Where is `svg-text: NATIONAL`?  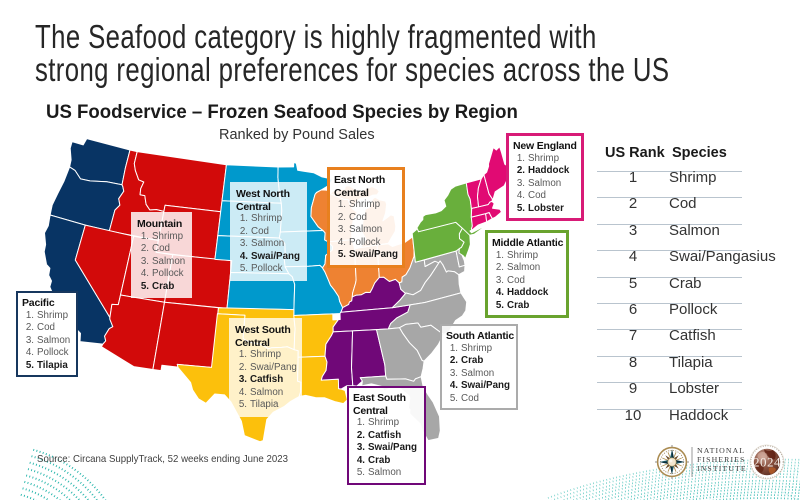
svg-text: NATIONAL is located at coordinates (721, 450).